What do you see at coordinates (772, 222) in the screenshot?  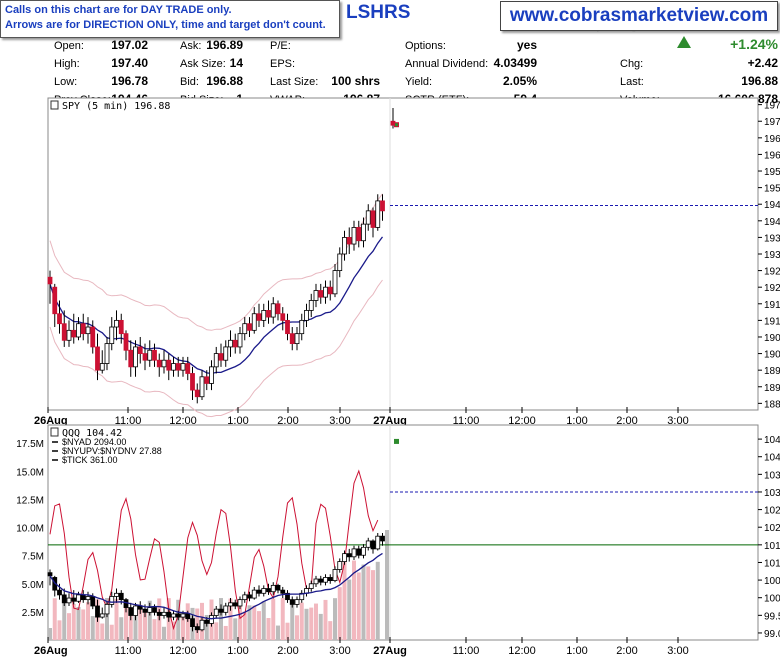 I see `y-tick-label: 194.0` at bounding box center [772, 222].